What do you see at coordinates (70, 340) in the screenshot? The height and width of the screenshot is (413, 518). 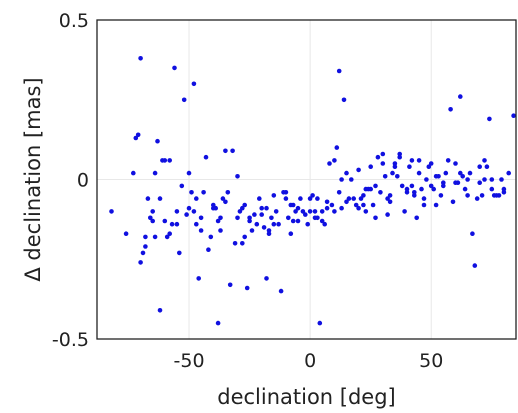 I see `y-tick-label: -0.5` at bounding box center [70, 340].